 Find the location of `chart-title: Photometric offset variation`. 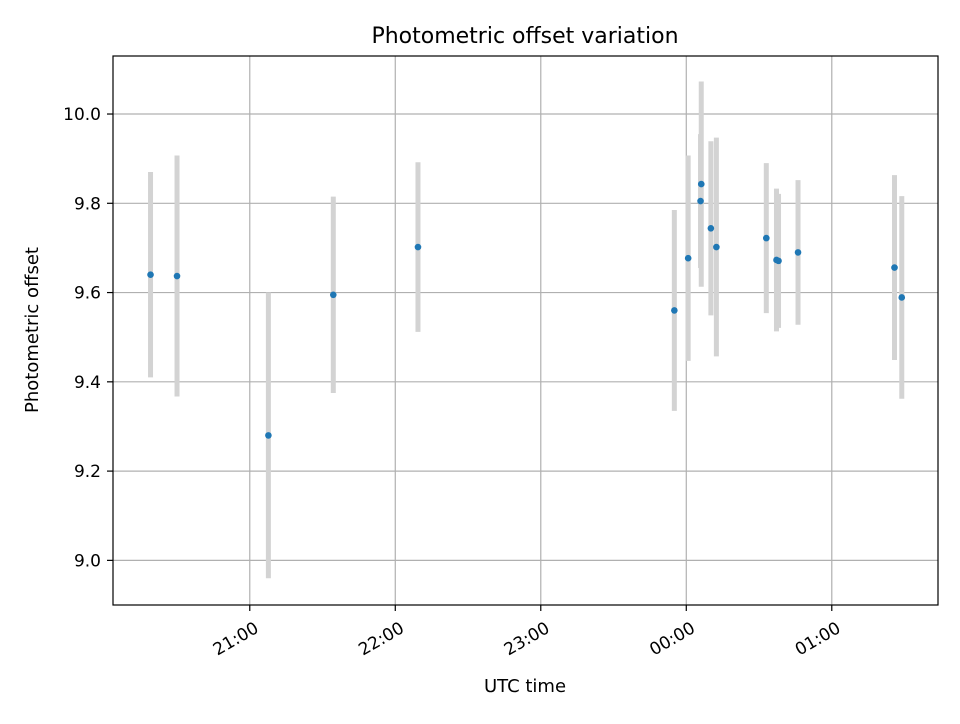

chart-title: Photometric offset variation is located at coordinates (524, 36).